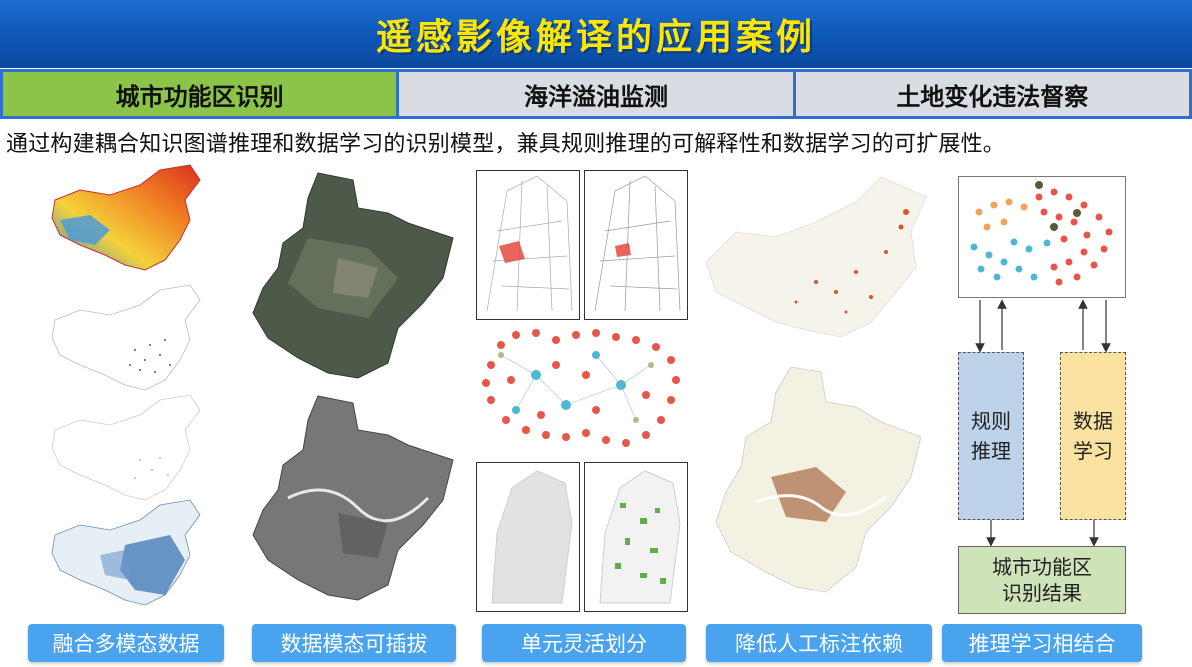  What do you see at coordinates (584, 643) in the screenshot?
I see `feature-pill-unit-division: 单元灵活划分` at bounding box center [584, 643].